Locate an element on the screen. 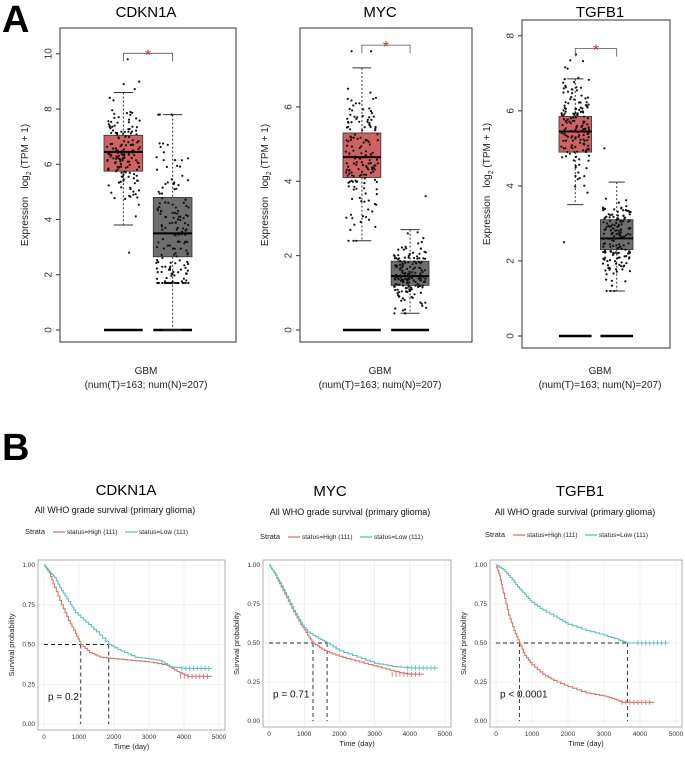  x-category: GBM is located at coordinates (380, 371).